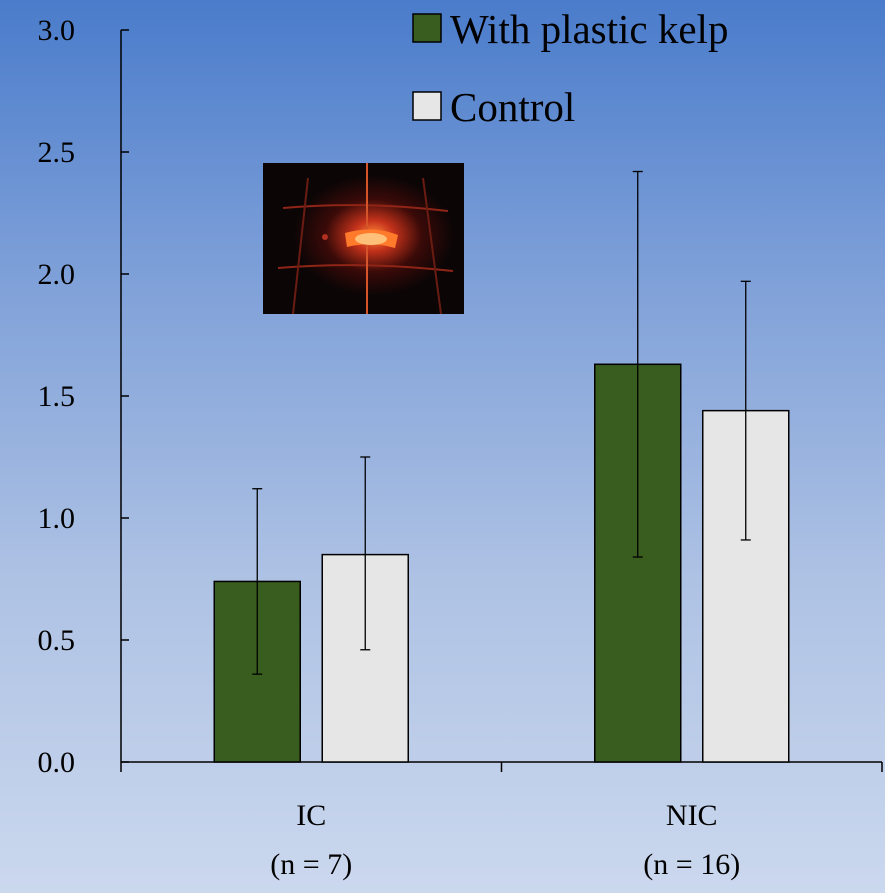 The width and height of the screenshot is (885, 893). I want to click on y-tick-label: 0.5, so click(57, 640).